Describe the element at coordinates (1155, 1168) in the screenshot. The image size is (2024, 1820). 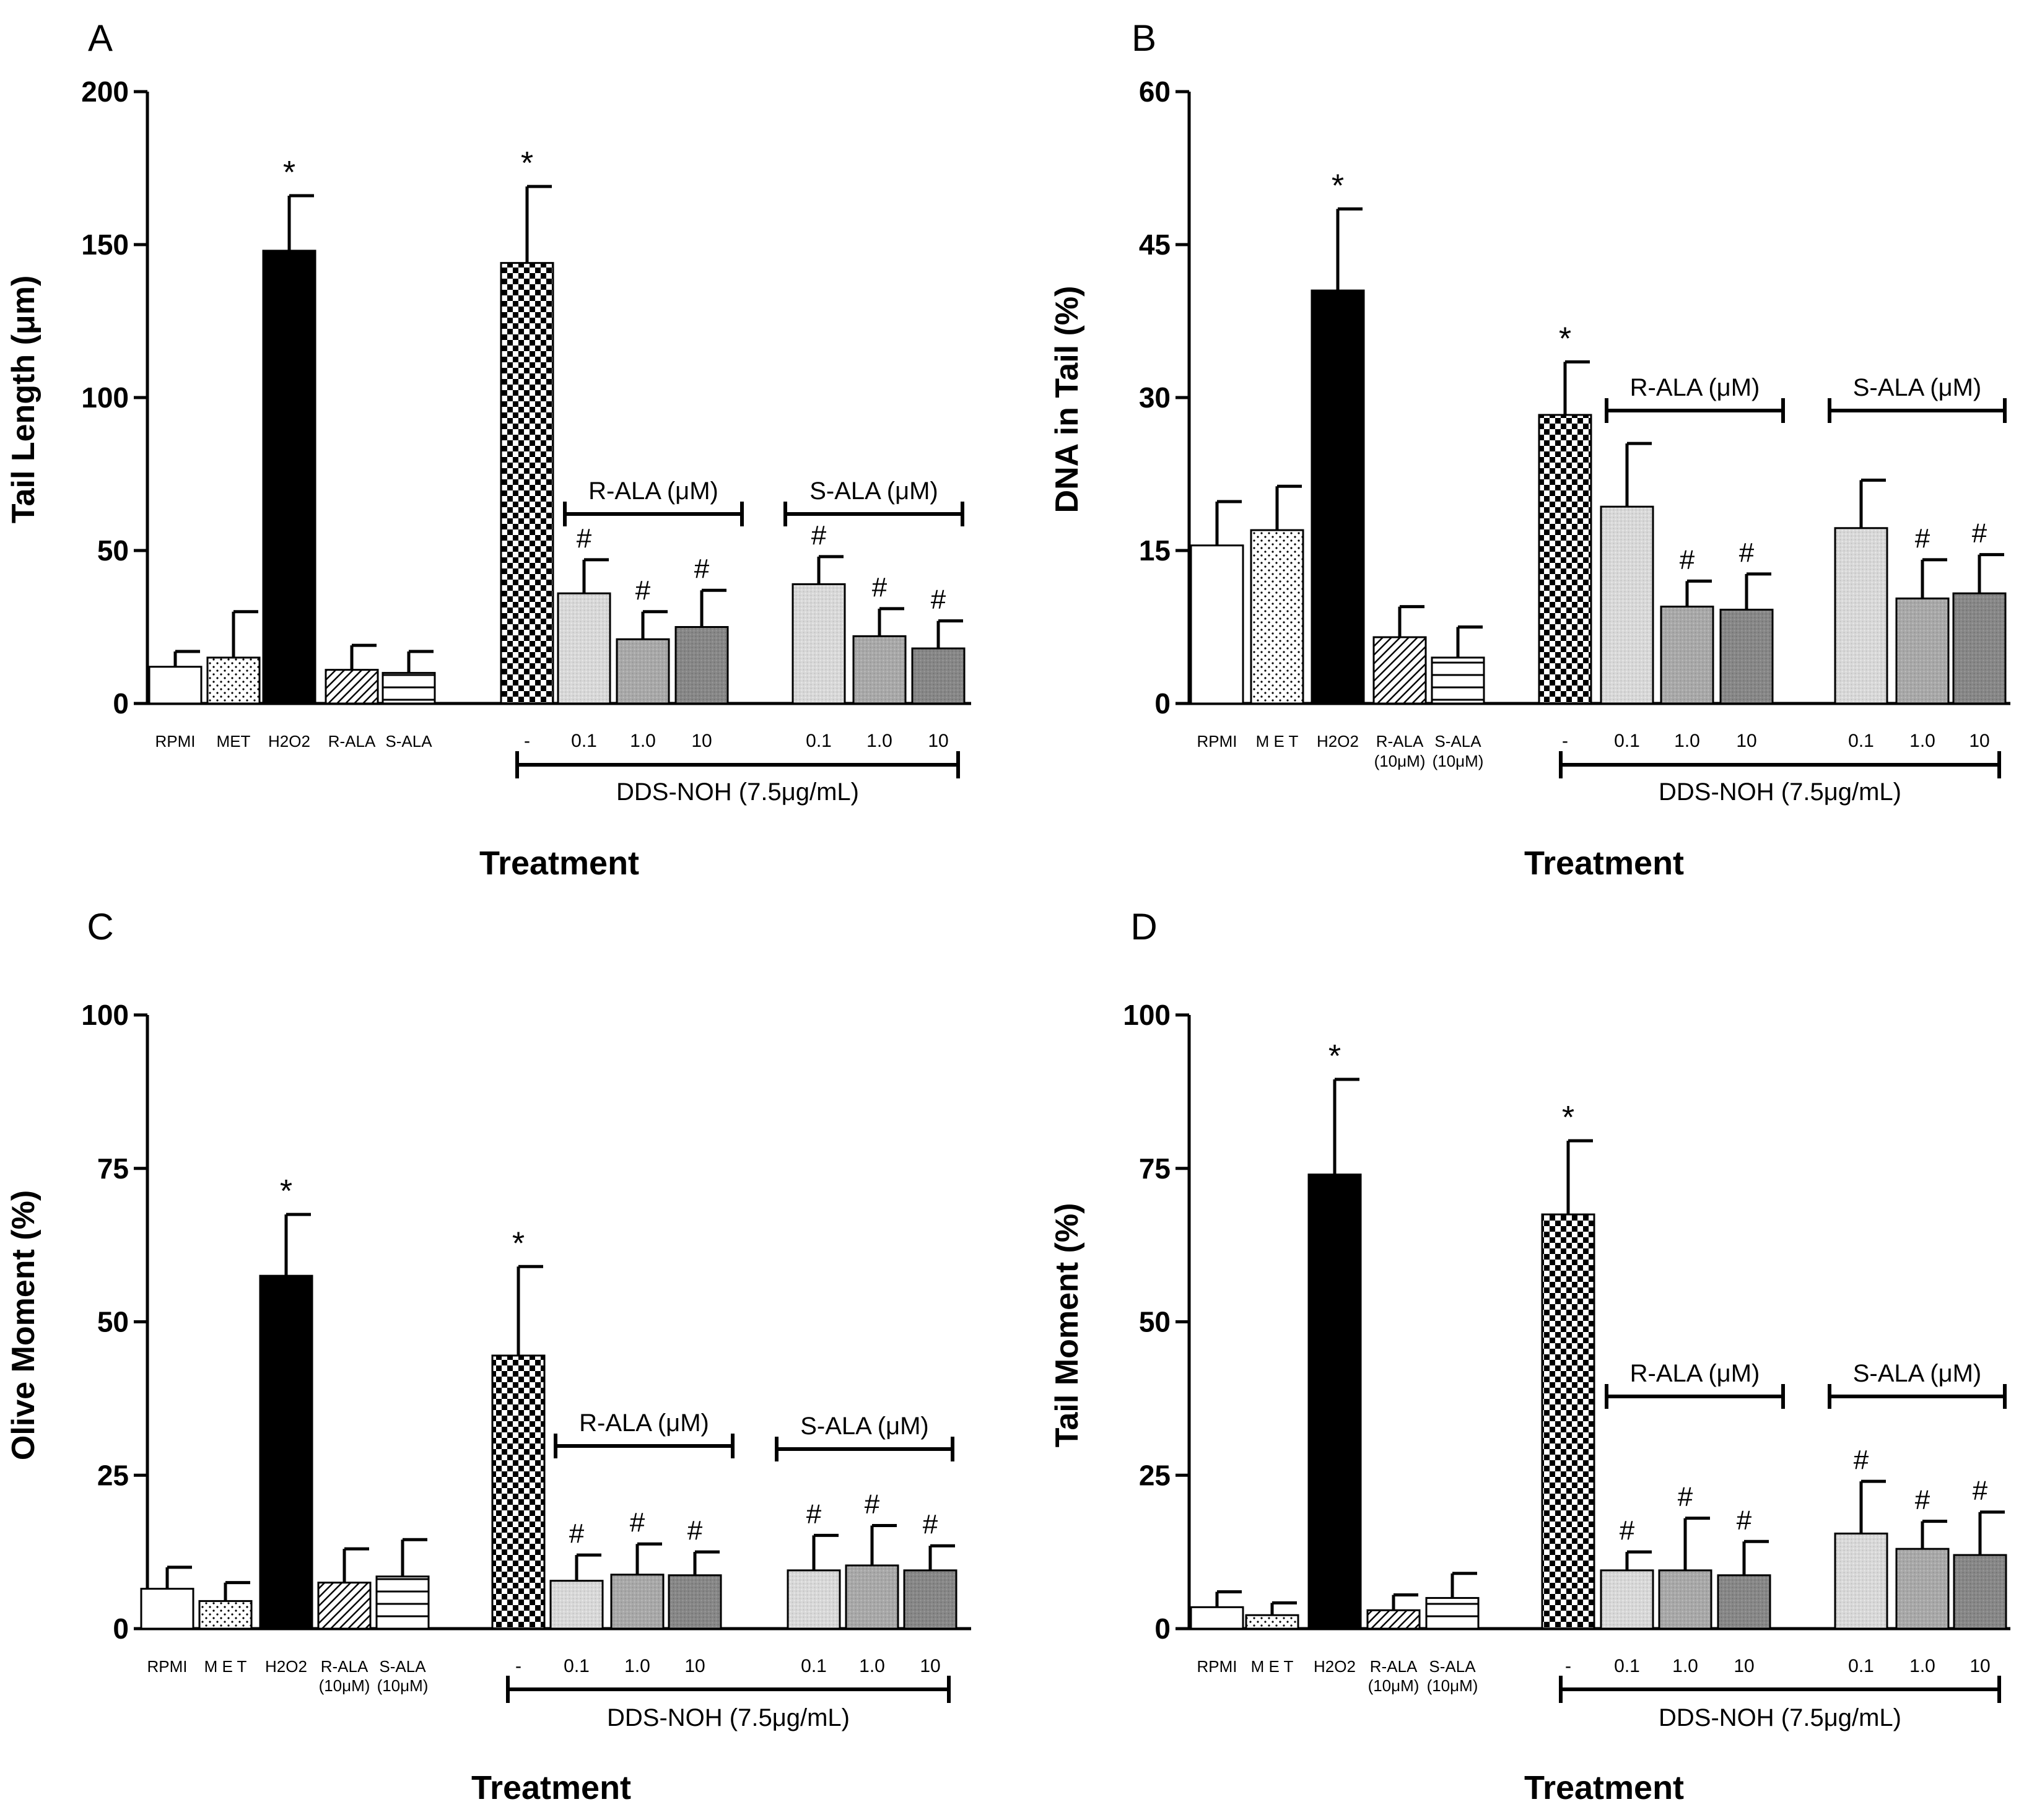
I see `y-tick-label: 75` at that location.